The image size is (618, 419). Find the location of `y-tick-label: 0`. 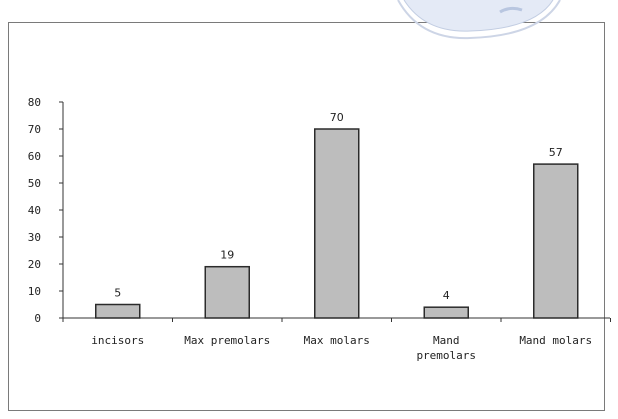

y-tick-label: 0 is located at coordinates (37, 318).